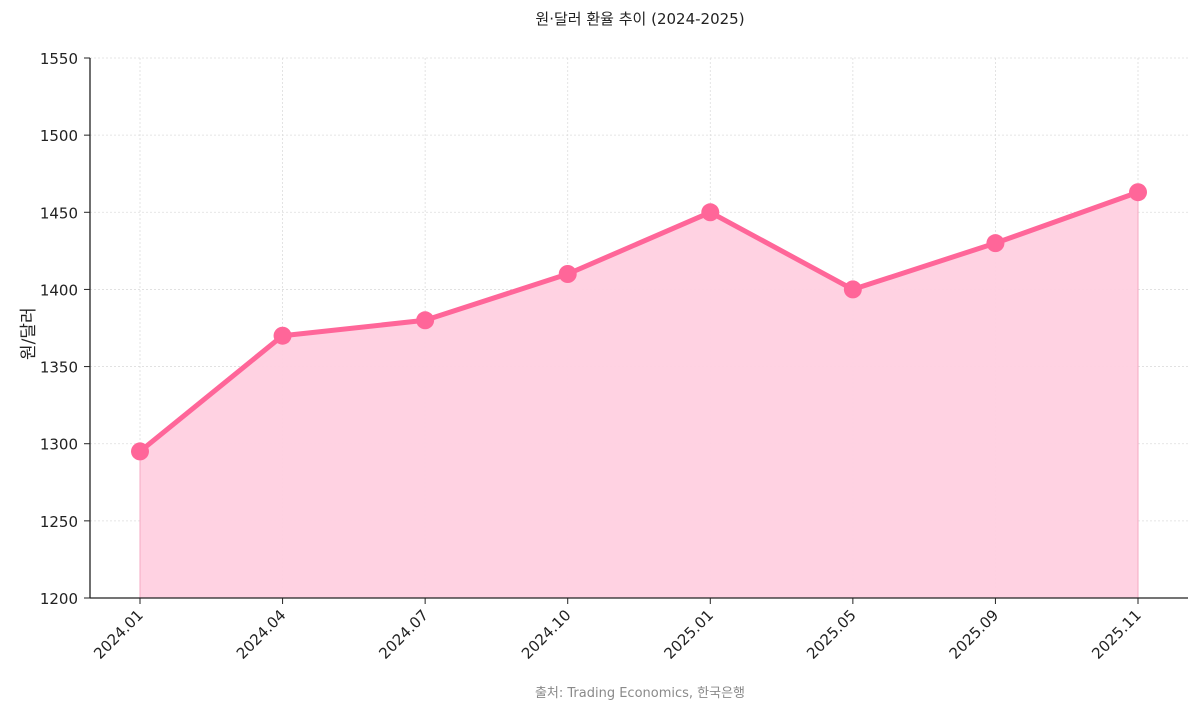 This screenshot has width=1200, height=712. Describe the element at coordinates (59, 599) in the screenshot. I see `y-tick-label: 1200` at that location.